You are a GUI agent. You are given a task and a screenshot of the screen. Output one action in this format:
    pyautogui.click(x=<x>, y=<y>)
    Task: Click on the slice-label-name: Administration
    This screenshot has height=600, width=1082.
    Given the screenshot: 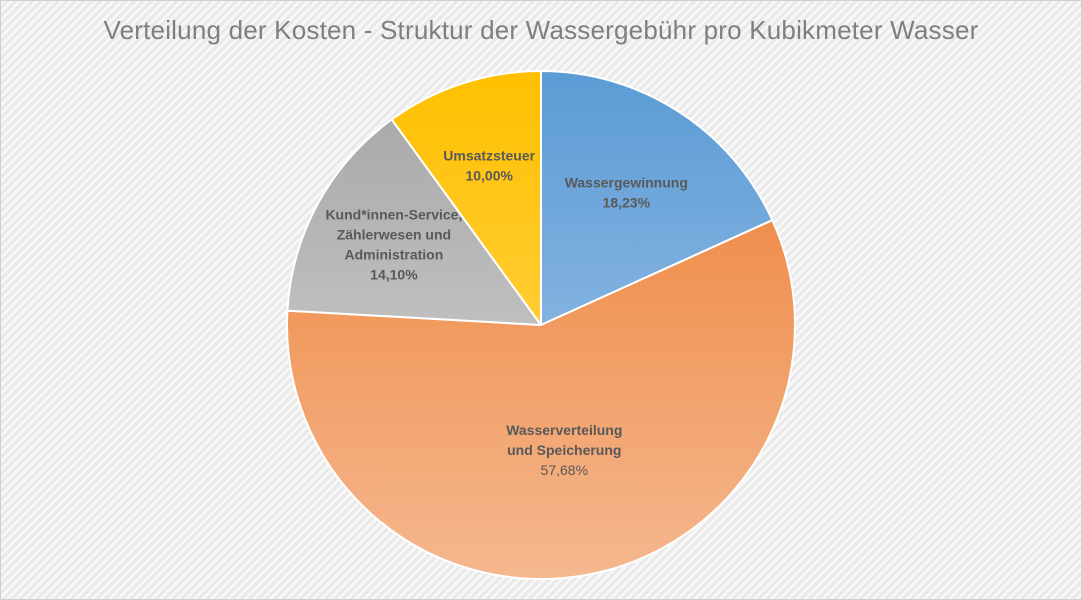 What is the action you would take?
    pyautogui.click(x=394, y=255)
    